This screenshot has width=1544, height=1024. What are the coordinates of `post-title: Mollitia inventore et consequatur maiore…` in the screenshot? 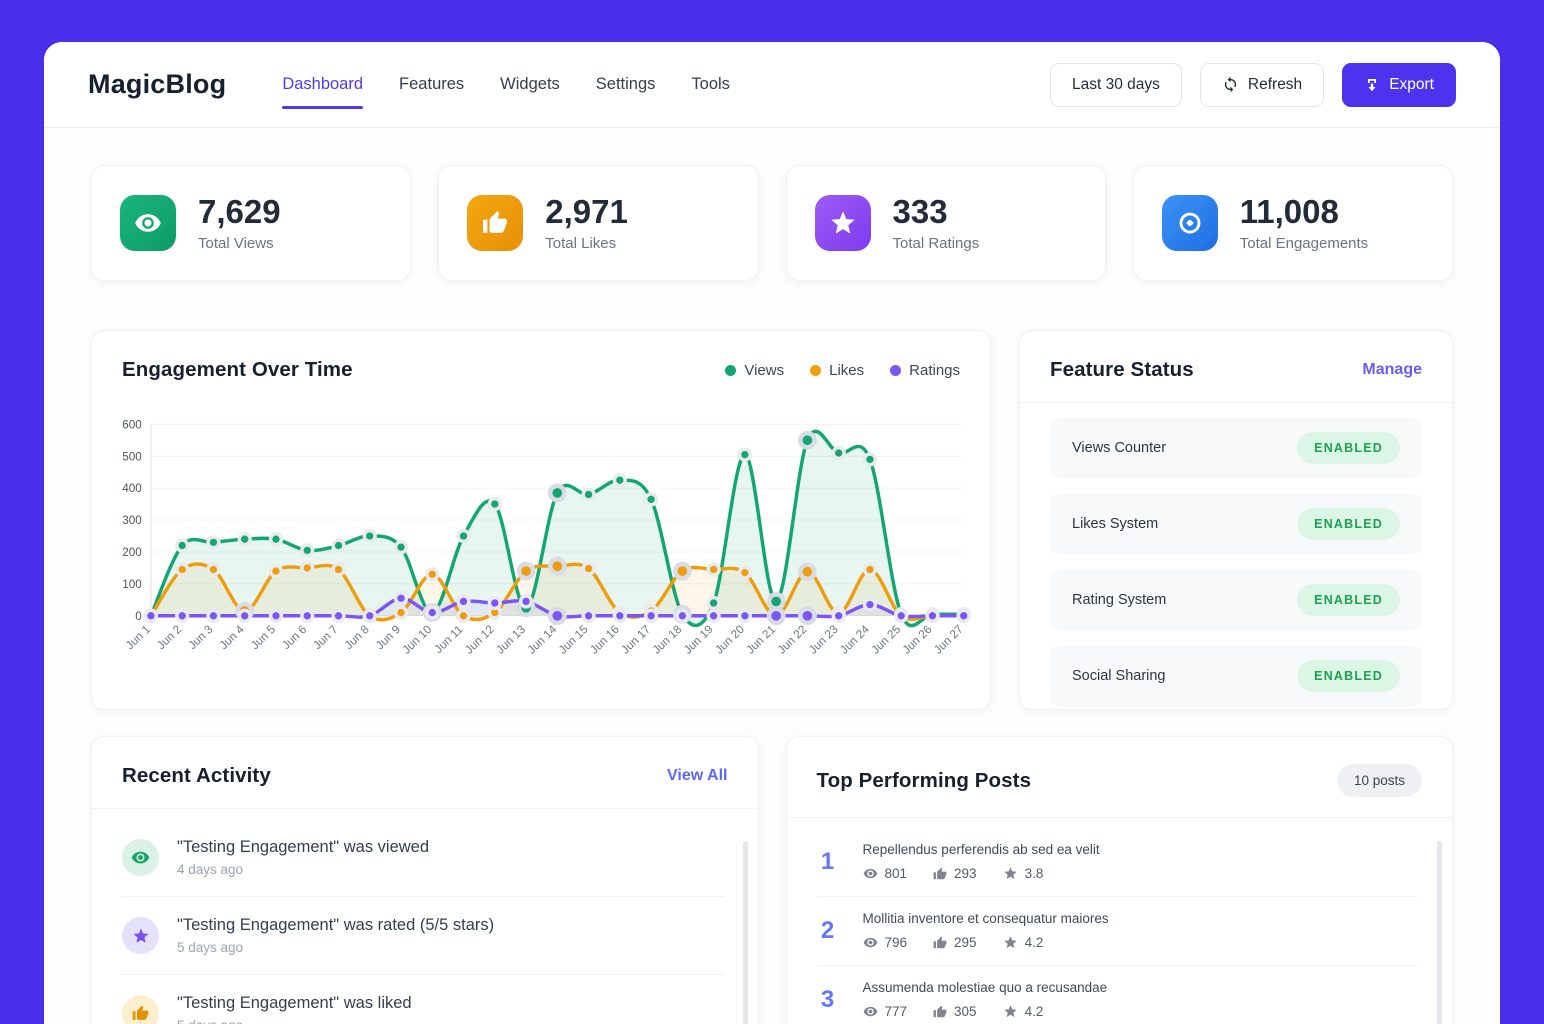 It's located at (985, 918).